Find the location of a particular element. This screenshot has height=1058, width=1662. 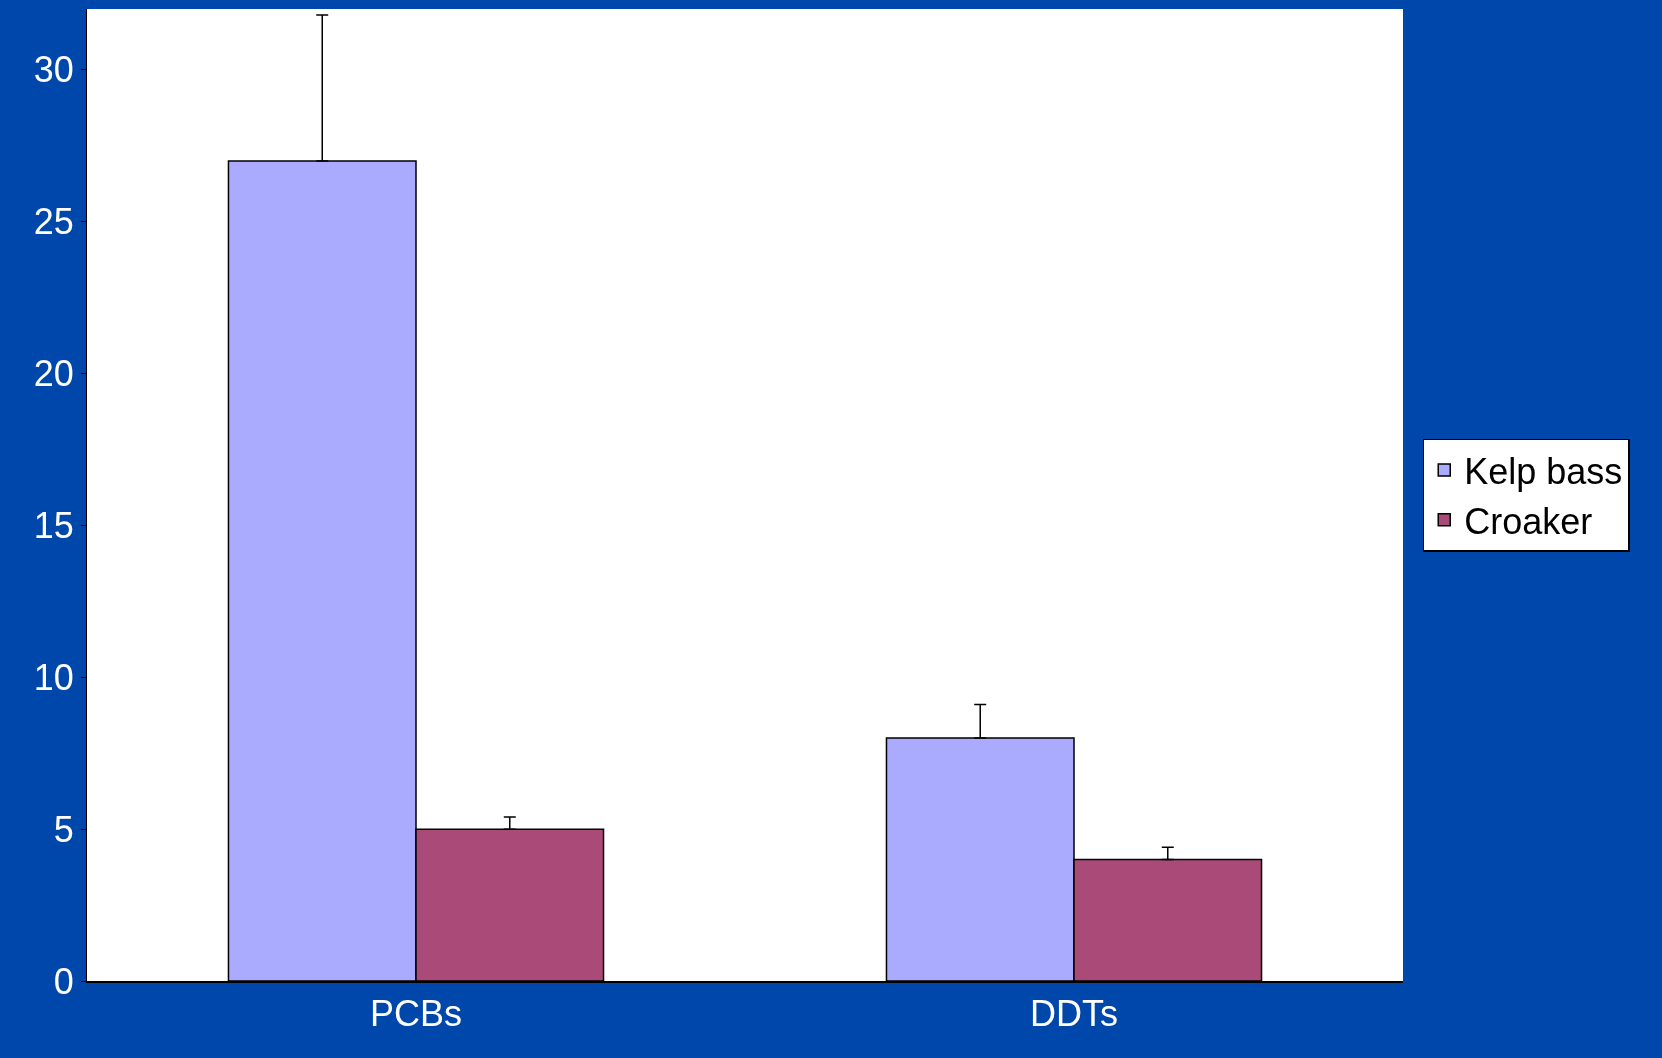

x-tick-label: PCBs is located at coordinates (416, 1013).